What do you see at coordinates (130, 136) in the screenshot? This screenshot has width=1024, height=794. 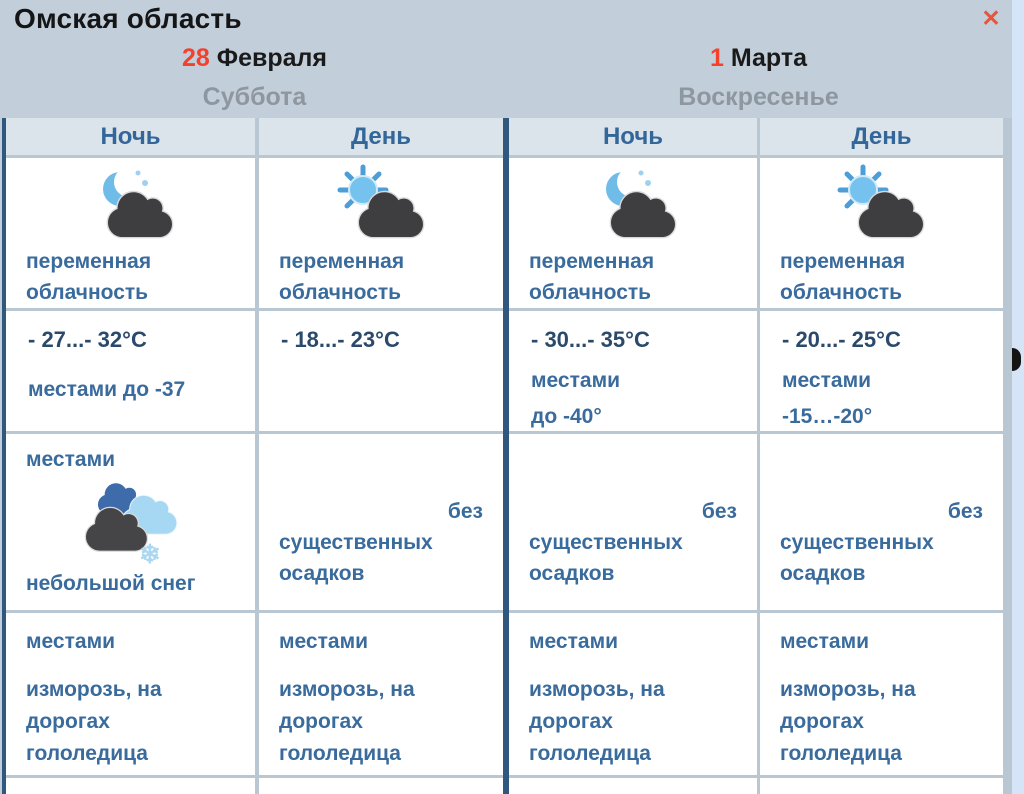 I see `col-header-night-1: Ночь` at bounding box center [130, 136].